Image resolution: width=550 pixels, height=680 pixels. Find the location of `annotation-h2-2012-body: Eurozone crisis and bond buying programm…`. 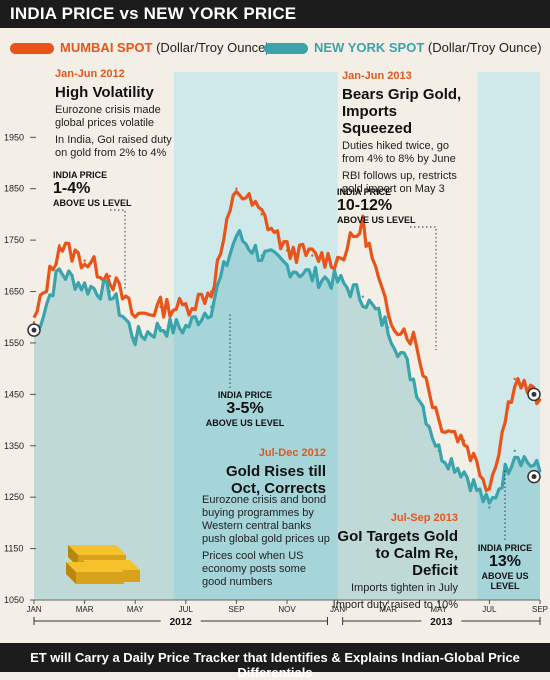

annotation-h2-2012-body: Eurozone crisis and bond buying programm… is located at coordinates (266, 541).